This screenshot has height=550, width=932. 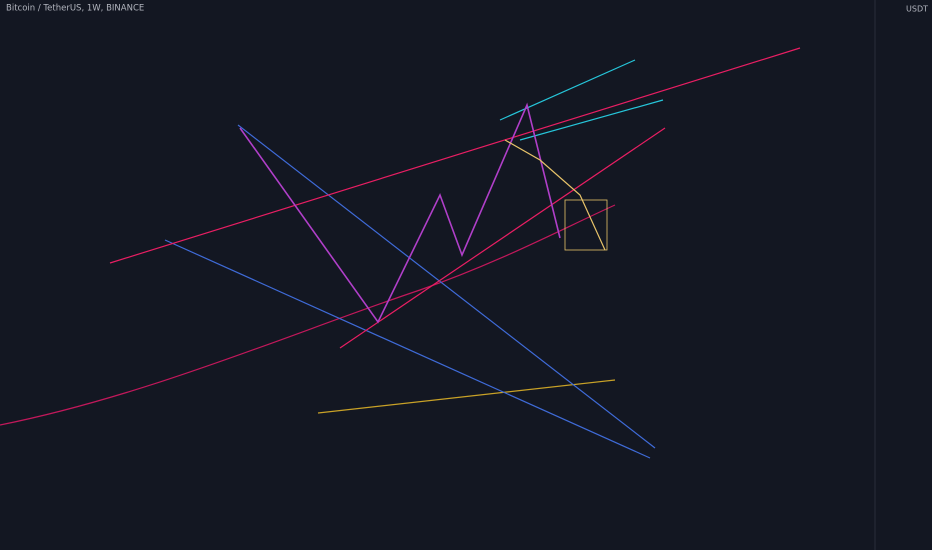 I want to click on trend-line, so click(x=502, y=238).